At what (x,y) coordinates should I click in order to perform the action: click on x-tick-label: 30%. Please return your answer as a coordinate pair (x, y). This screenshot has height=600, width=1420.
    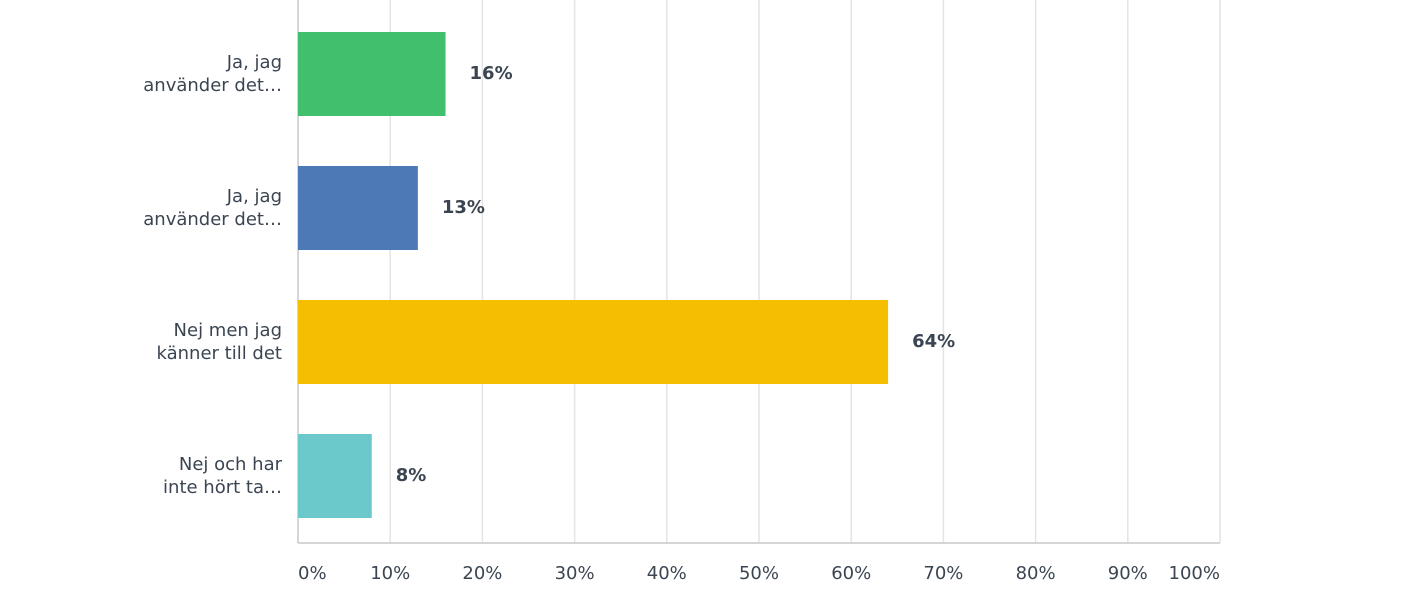
    Looking at the image, I should click on (575, 573).